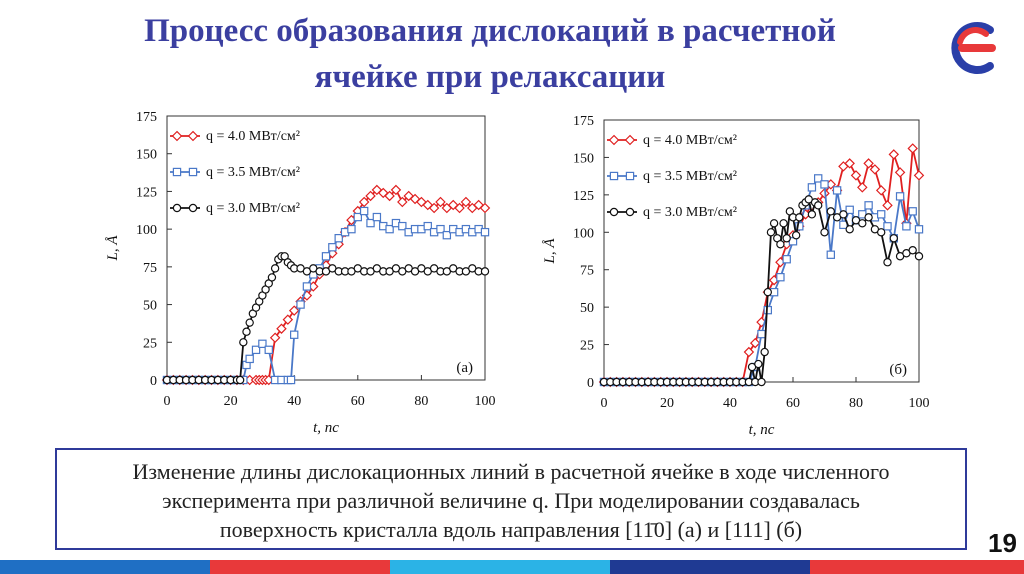  Describe the element at coordinates (146, 230) in the screenshot. I see `y-tick-label: 100` at that location.